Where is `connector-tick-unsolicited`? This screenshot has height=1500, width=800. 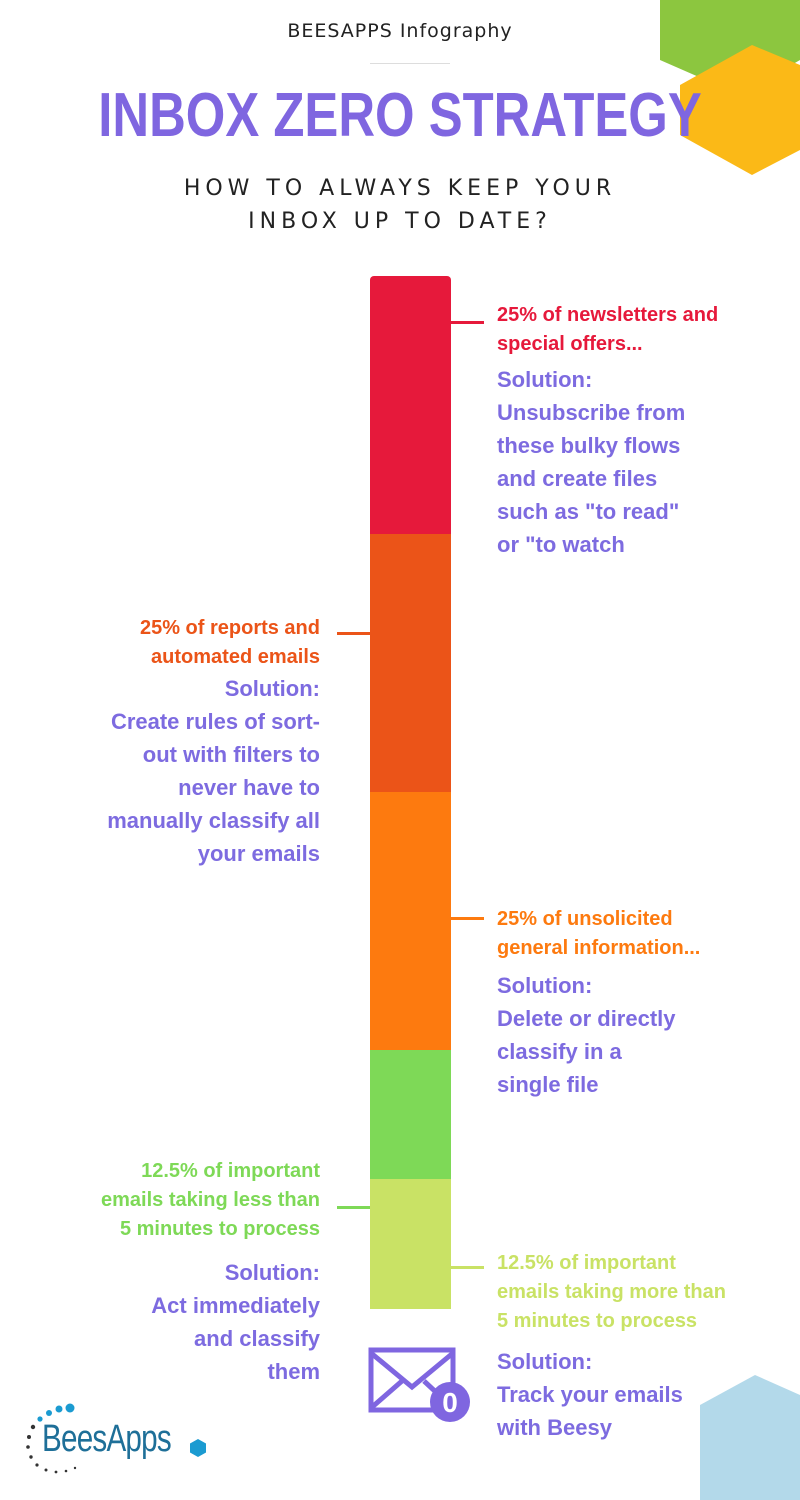
connector-tick-unsolicited is located at coordinates (467, 918).